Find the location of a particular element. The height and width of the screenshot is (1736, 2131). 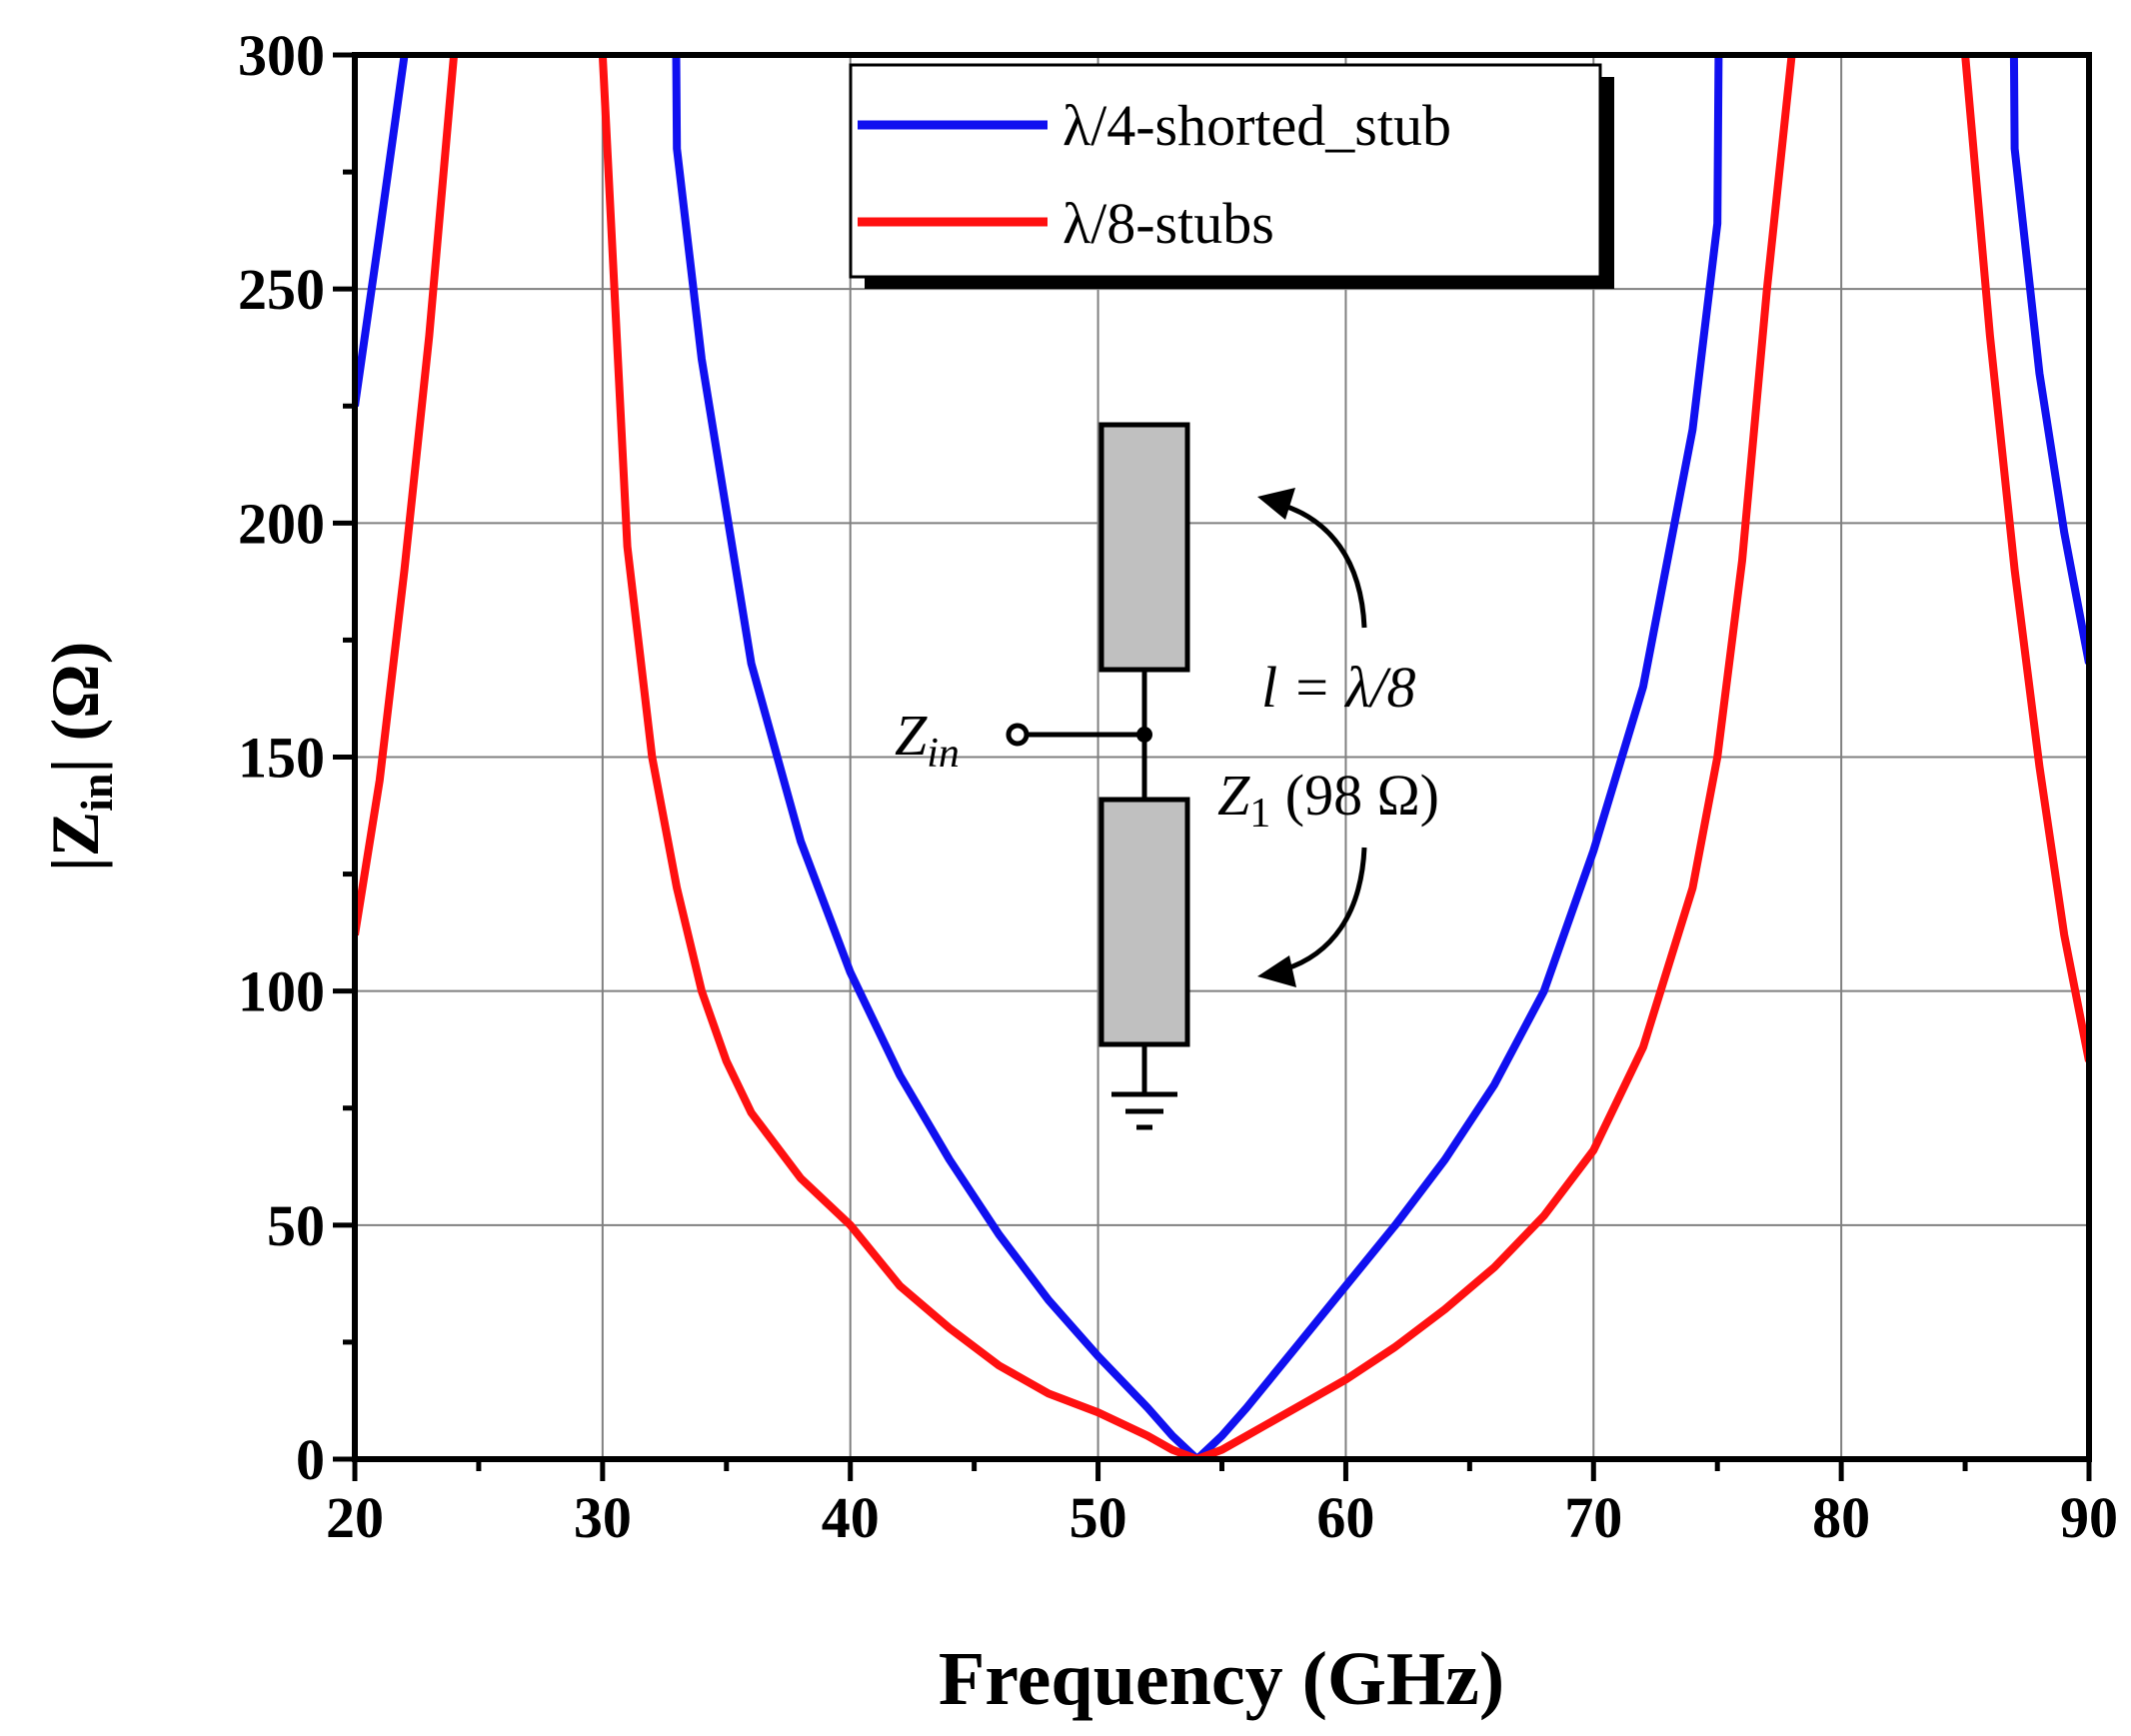

legend-label-shorted-stub: λ/4-shorted_stub is located at coordinates (1257, 125).